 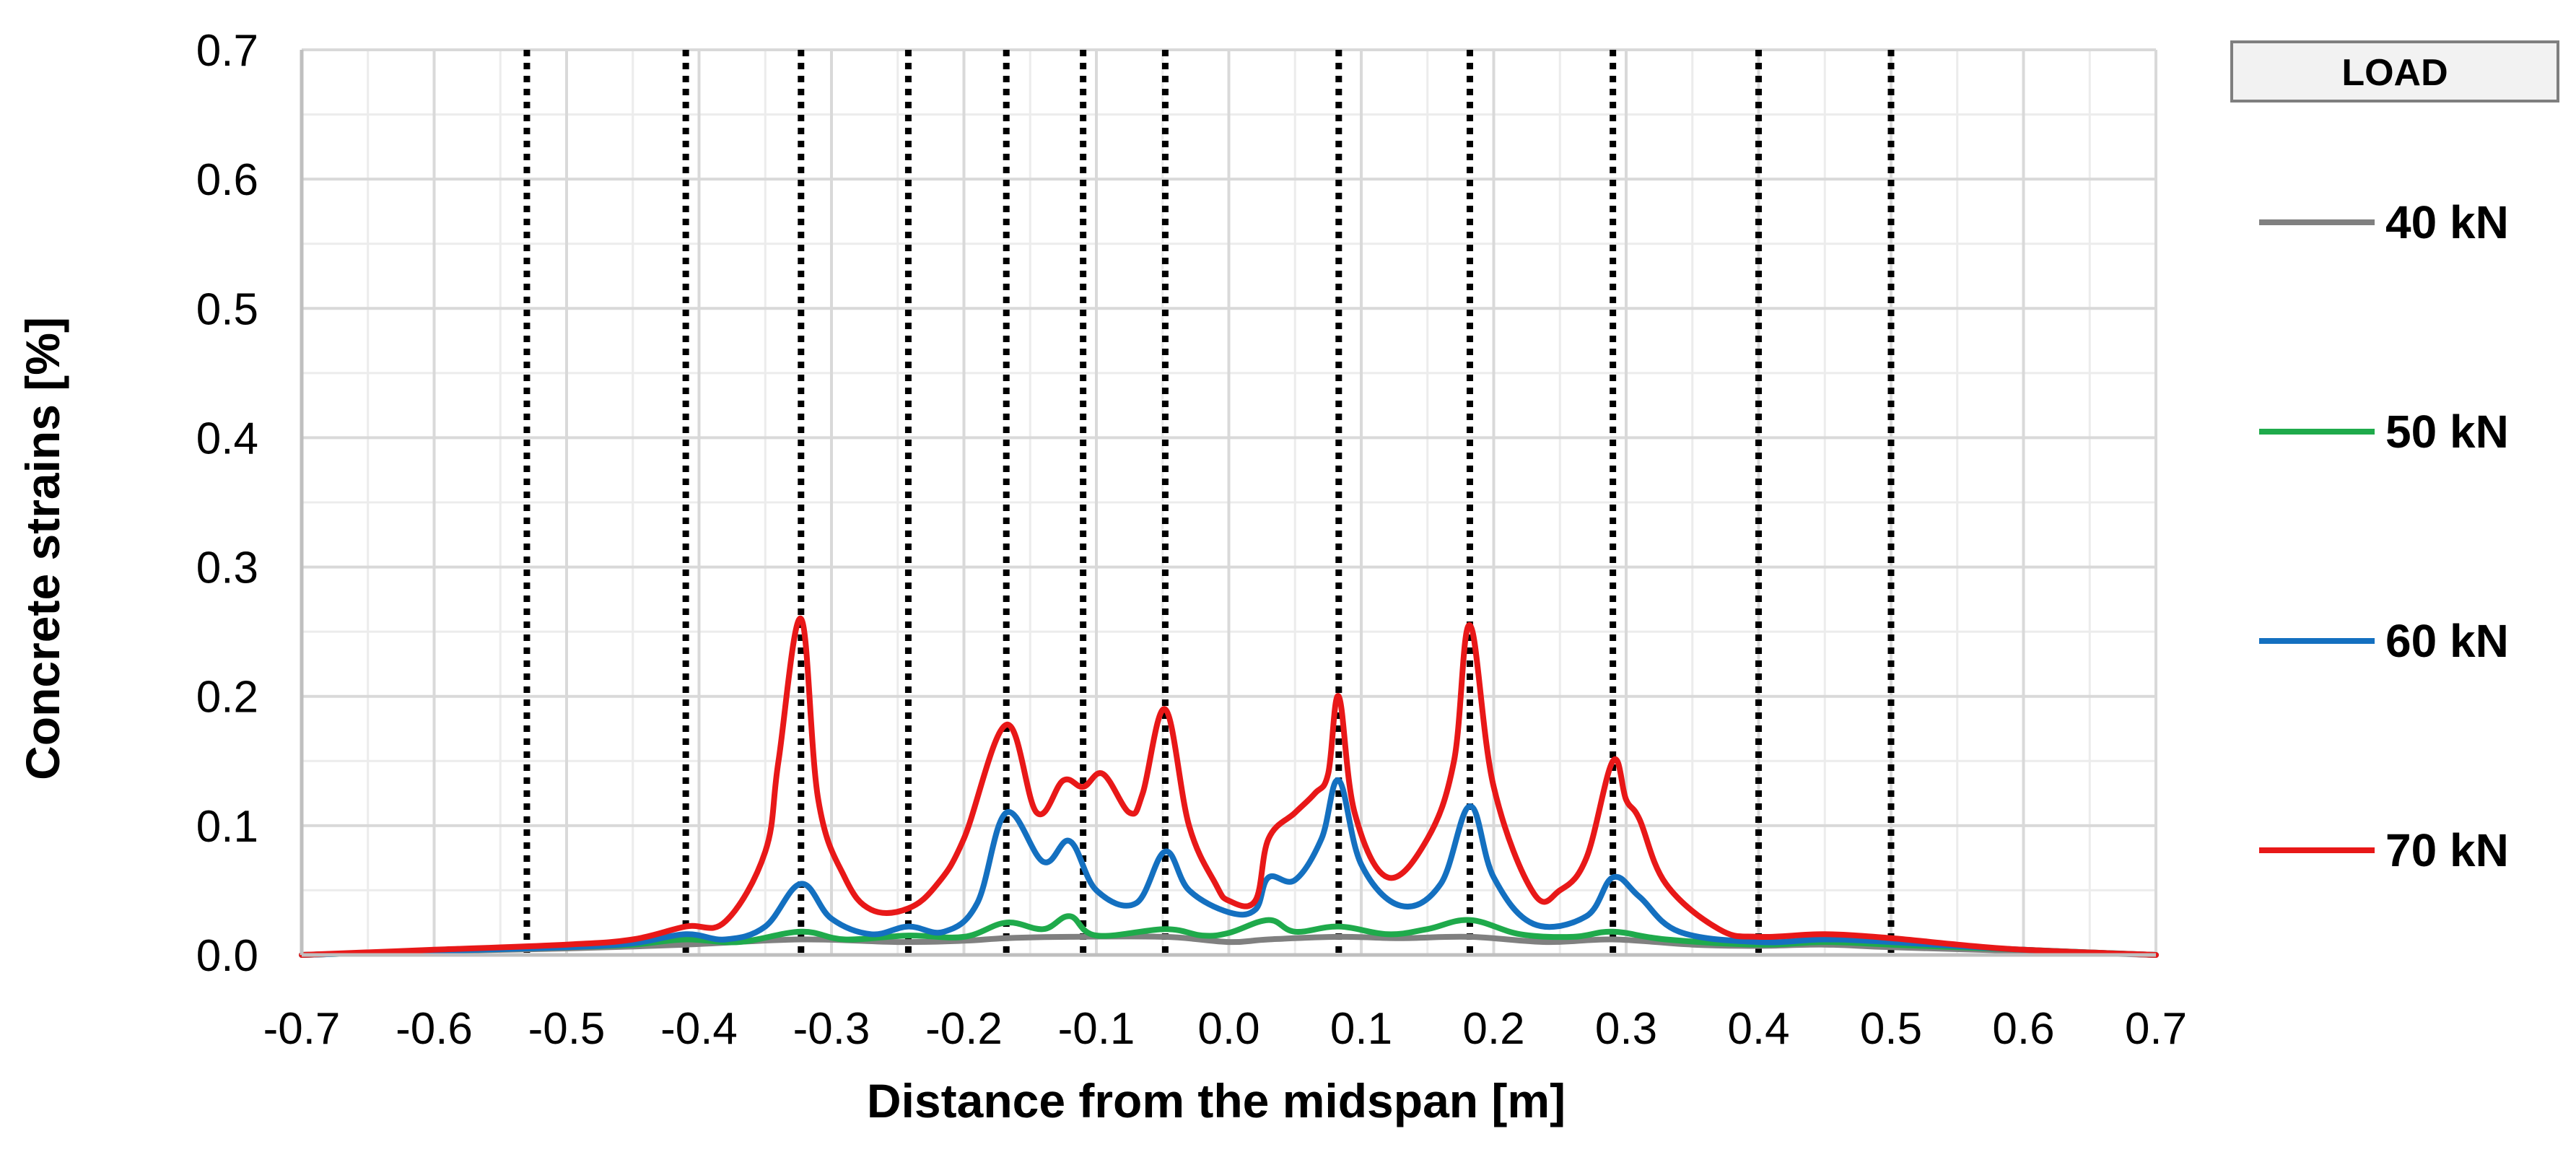 I want to click on legend-label-70-kn: 70 kN, so click(x=2447, y=850).